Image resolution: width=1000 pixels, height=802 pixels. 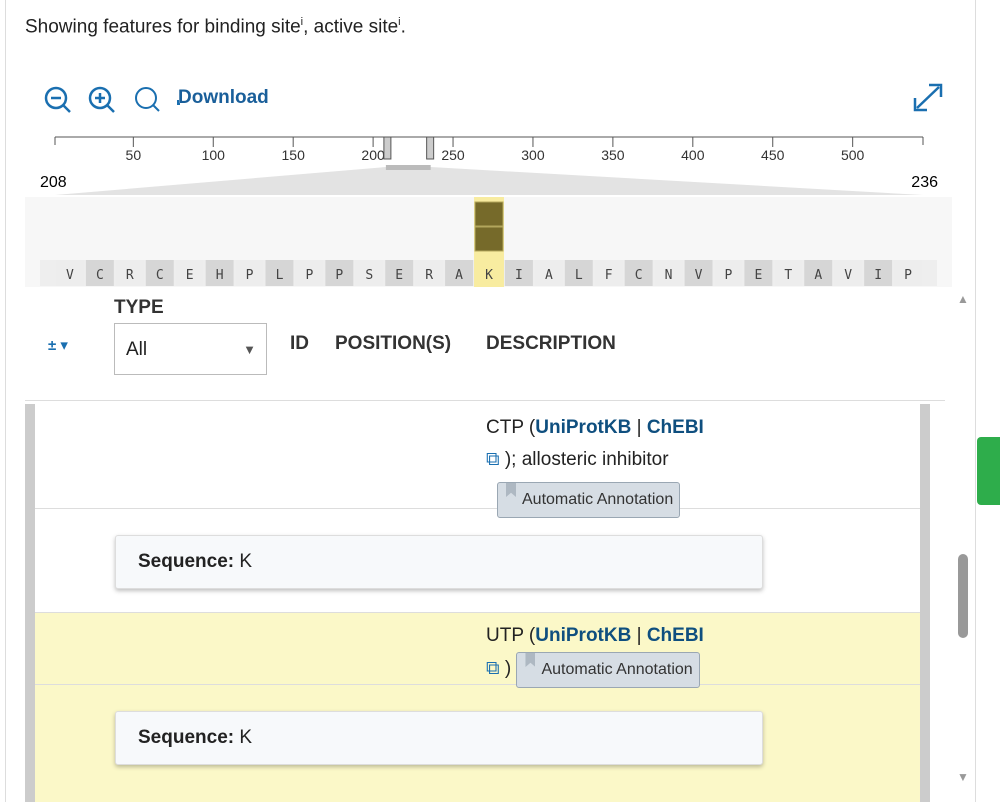 What do you see at coordinates (988, 471) in the screenshot?
I see `side-tab` at bounding box center [988, 471].